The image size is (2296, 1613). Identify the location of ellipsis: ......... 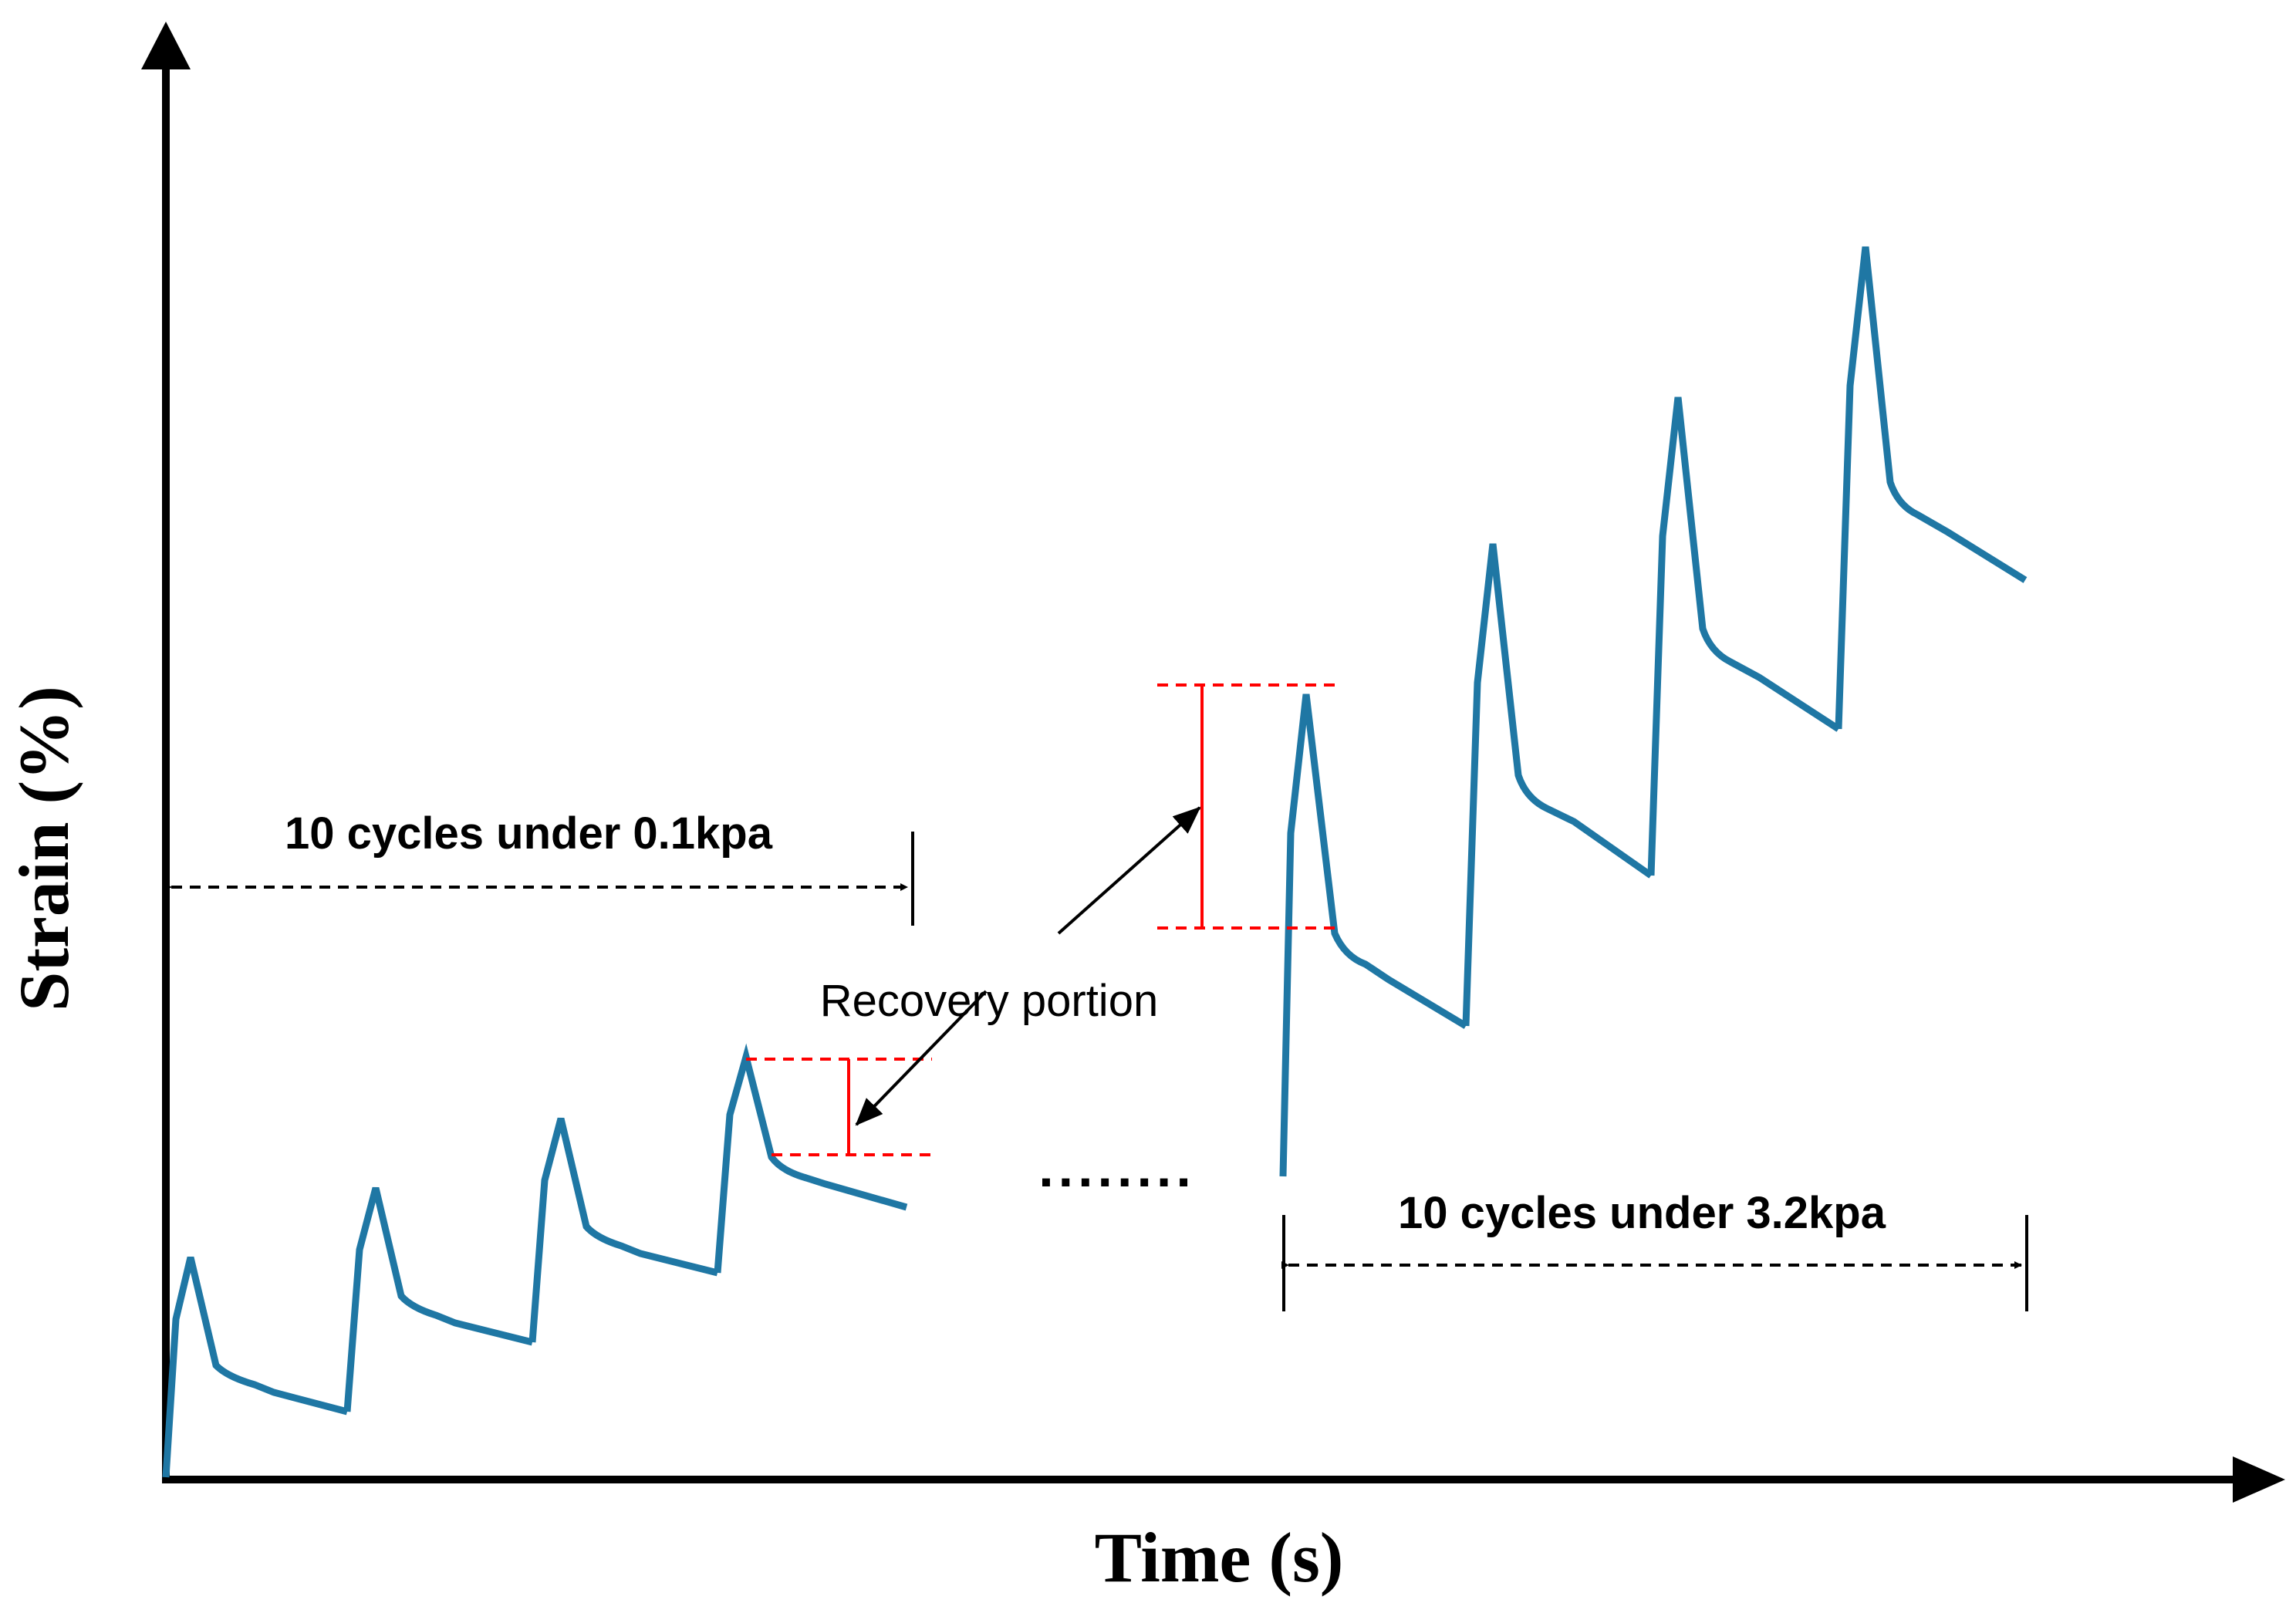
(1117, 1168).